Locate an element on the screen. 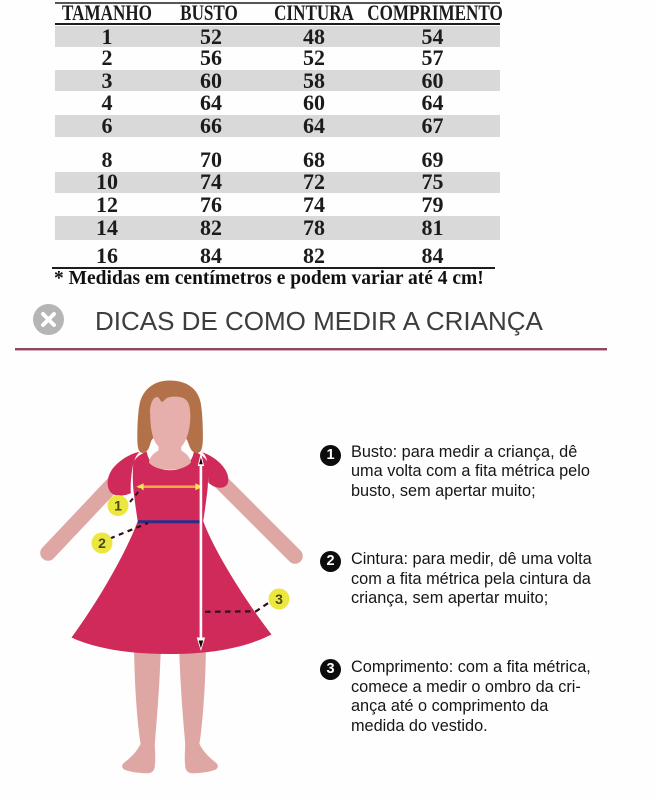  svg-text: 2 is located at coordinates (102, 543).